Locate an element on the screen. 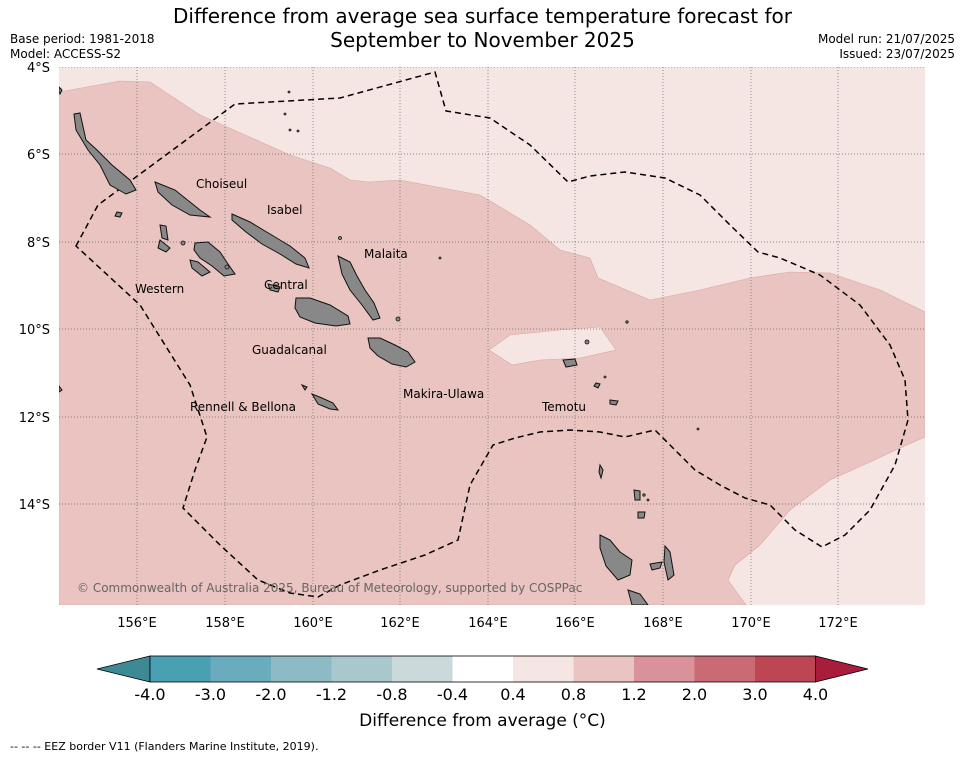 The height and width of the screenshot is (758, 965). base-period: Base period: 1981-2018 is located at coordinates (82, 39).